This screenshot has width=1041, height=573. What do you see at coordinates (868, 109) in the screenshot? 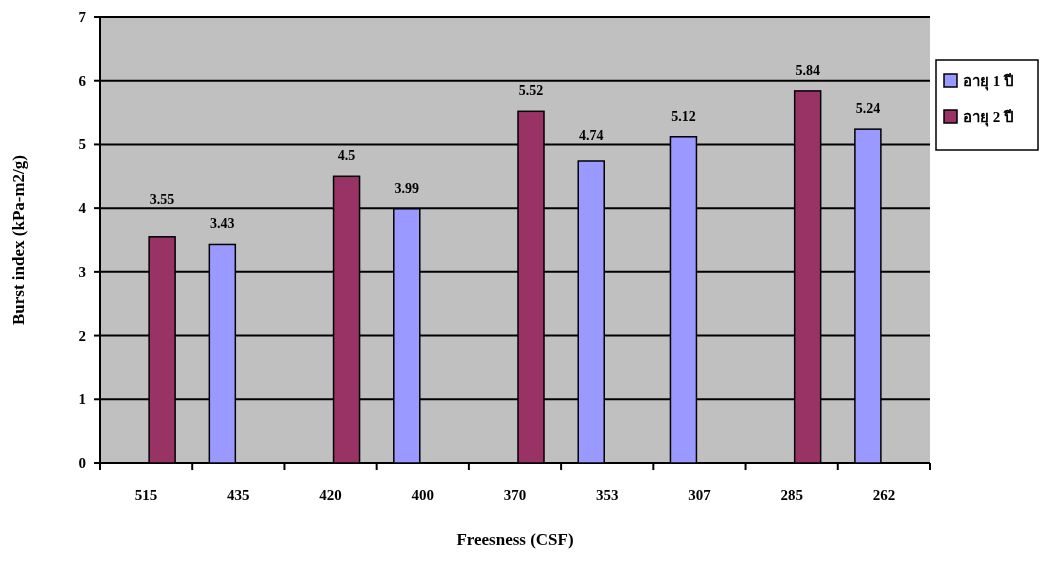
I see `data-label: 5.24` at bounding box center [868, 109].